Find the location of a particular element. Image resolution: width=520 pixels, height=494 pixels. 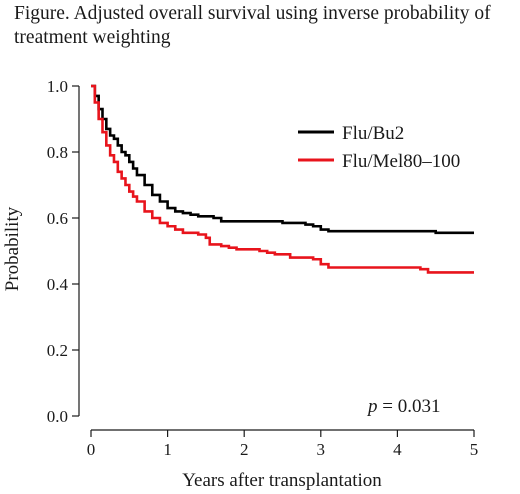

y-axis-title: Probability is located at coordinates (12, 248).